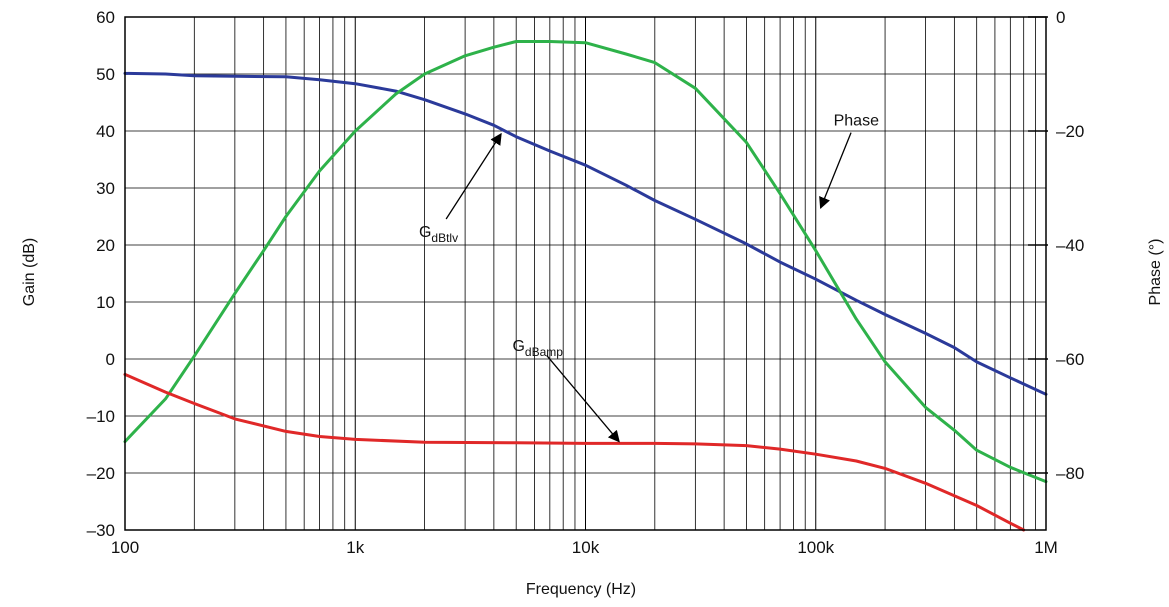 The height and width of the screenshot is (607, 1169). Describe the element at coordinates (105, 188) in the screenshot. I see `y-left-tick-label: 30` at that location.